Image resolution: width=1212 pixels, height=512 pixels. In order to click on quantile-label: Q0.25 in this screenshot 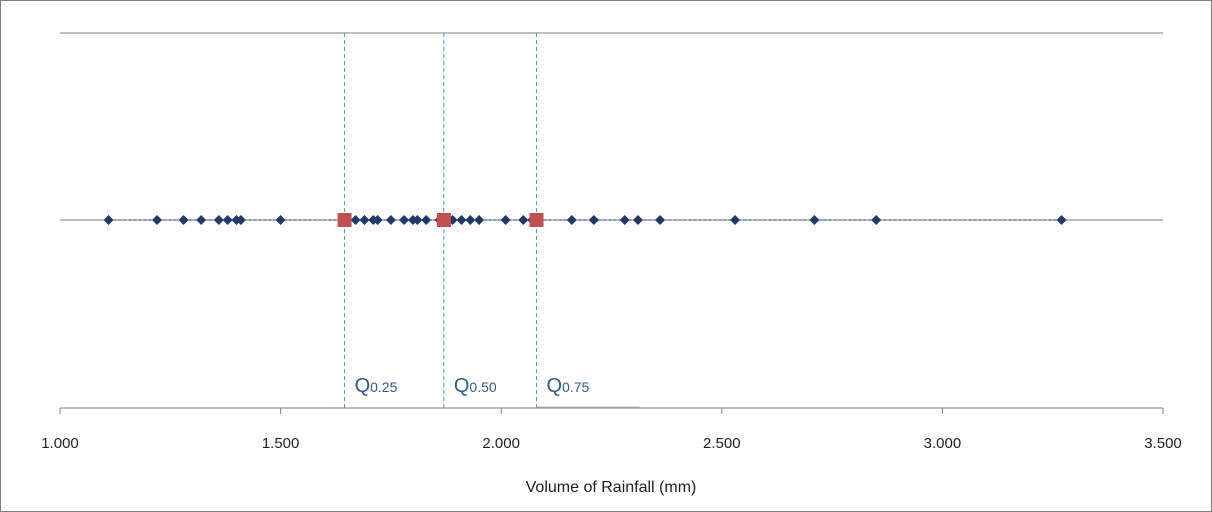, I will do `click(376, 386)`.